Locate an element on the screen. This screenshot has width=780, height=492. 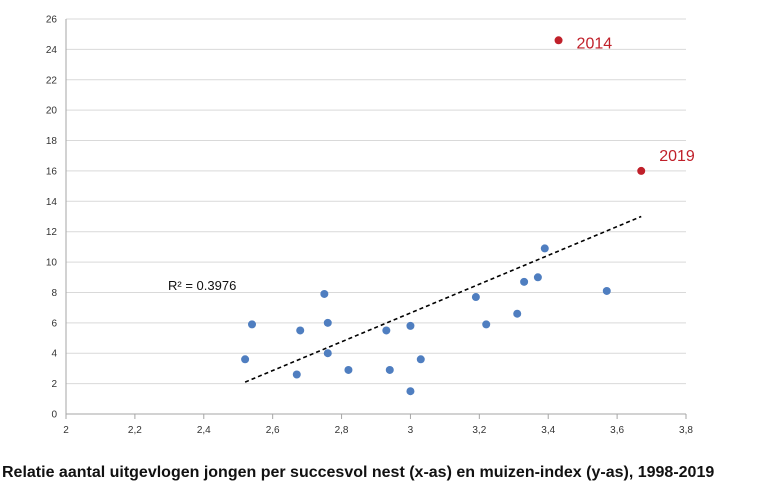
y-tick-label: 22 is located at coordinates (52, 80).